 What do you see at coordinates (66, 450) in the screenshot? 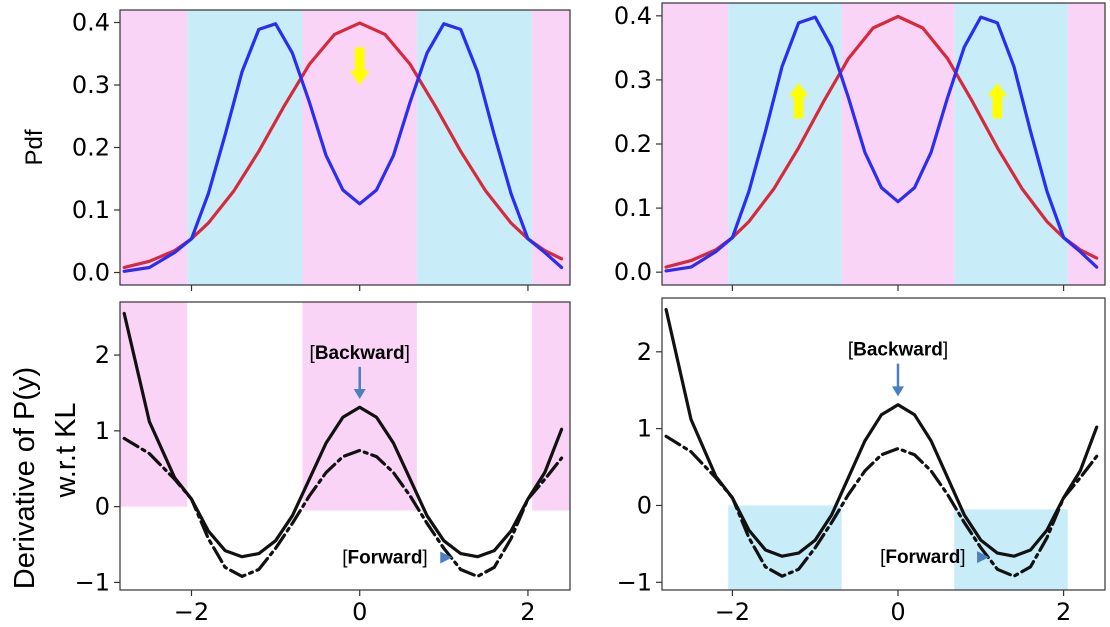
I see `shared-ylabel-line2: w.r.t KL` at bounding box center [66, 450].